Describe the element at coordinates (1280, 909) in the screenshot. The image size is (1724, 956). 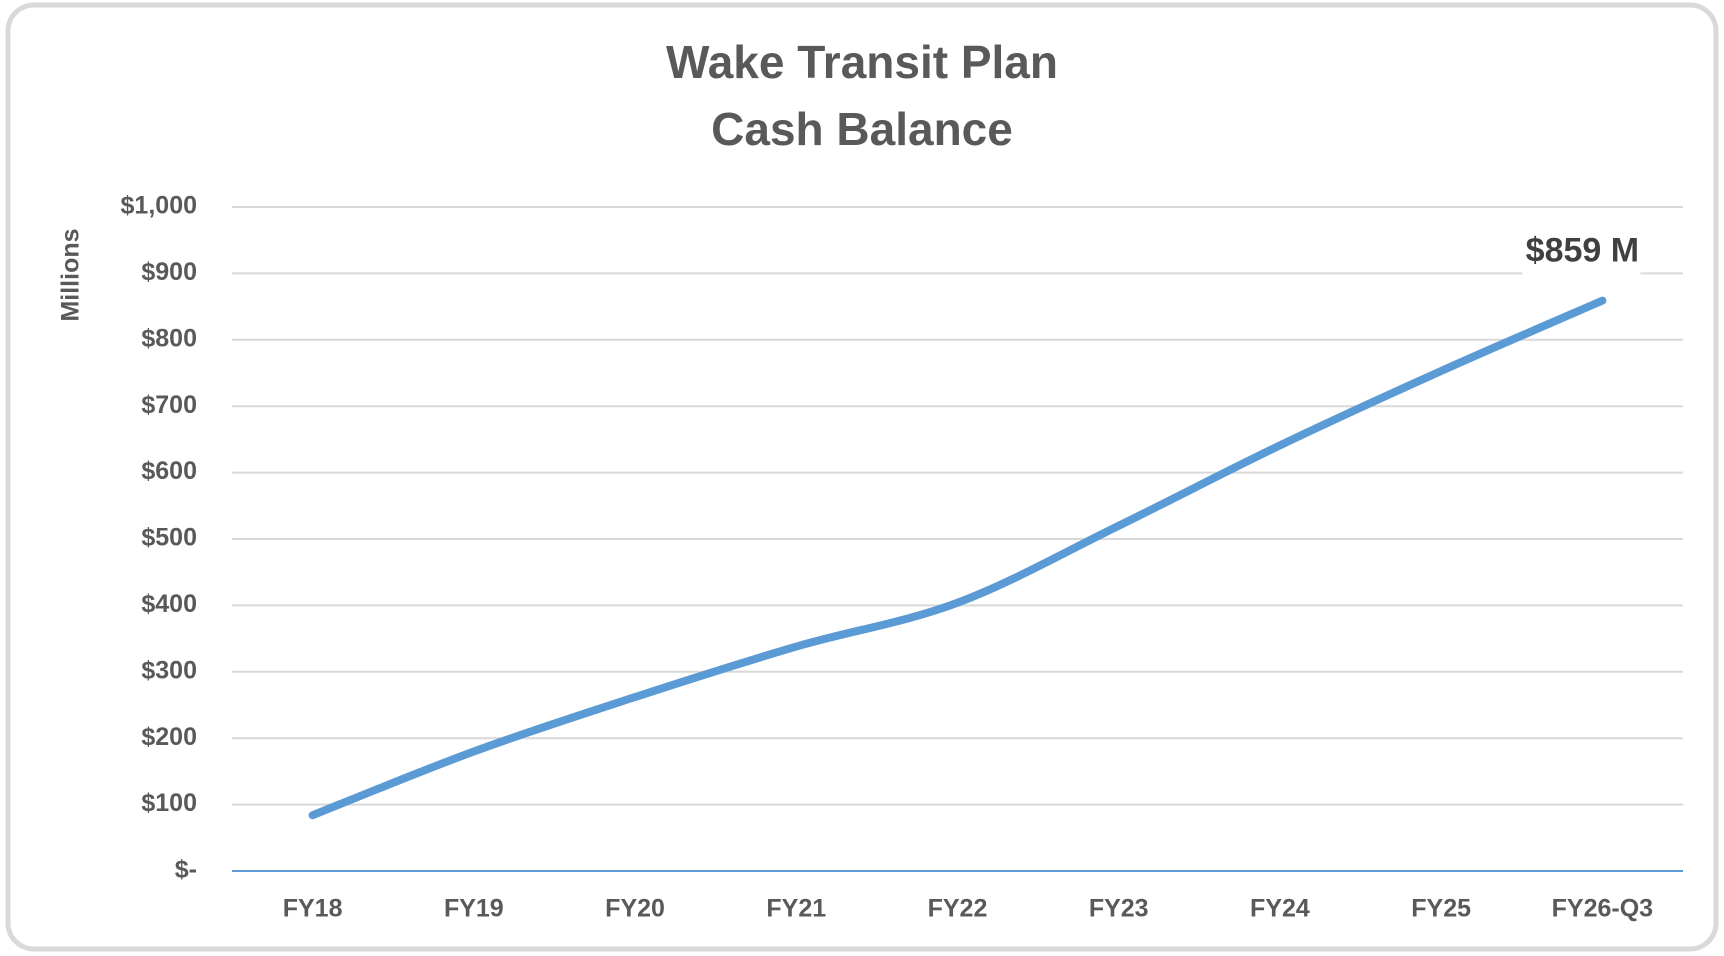
I see `x-tick-label: FY24` at that location.